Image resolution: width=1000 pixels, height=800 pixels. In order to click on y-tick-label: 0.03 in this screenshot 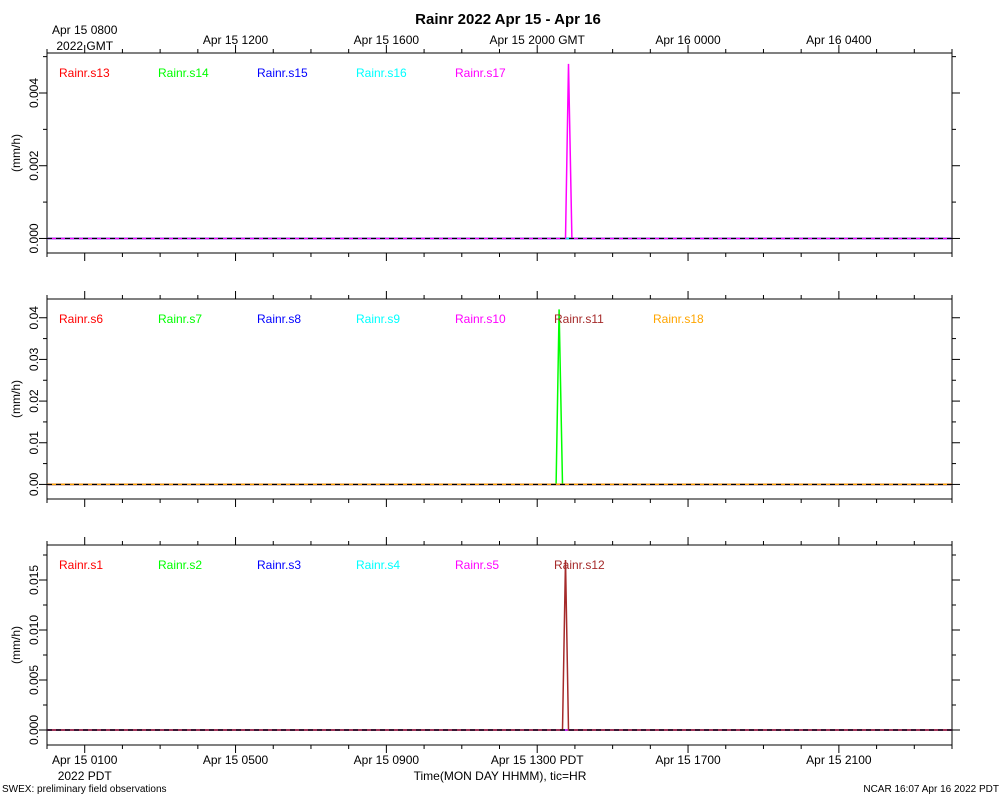, I will do `click(34, 359)`.